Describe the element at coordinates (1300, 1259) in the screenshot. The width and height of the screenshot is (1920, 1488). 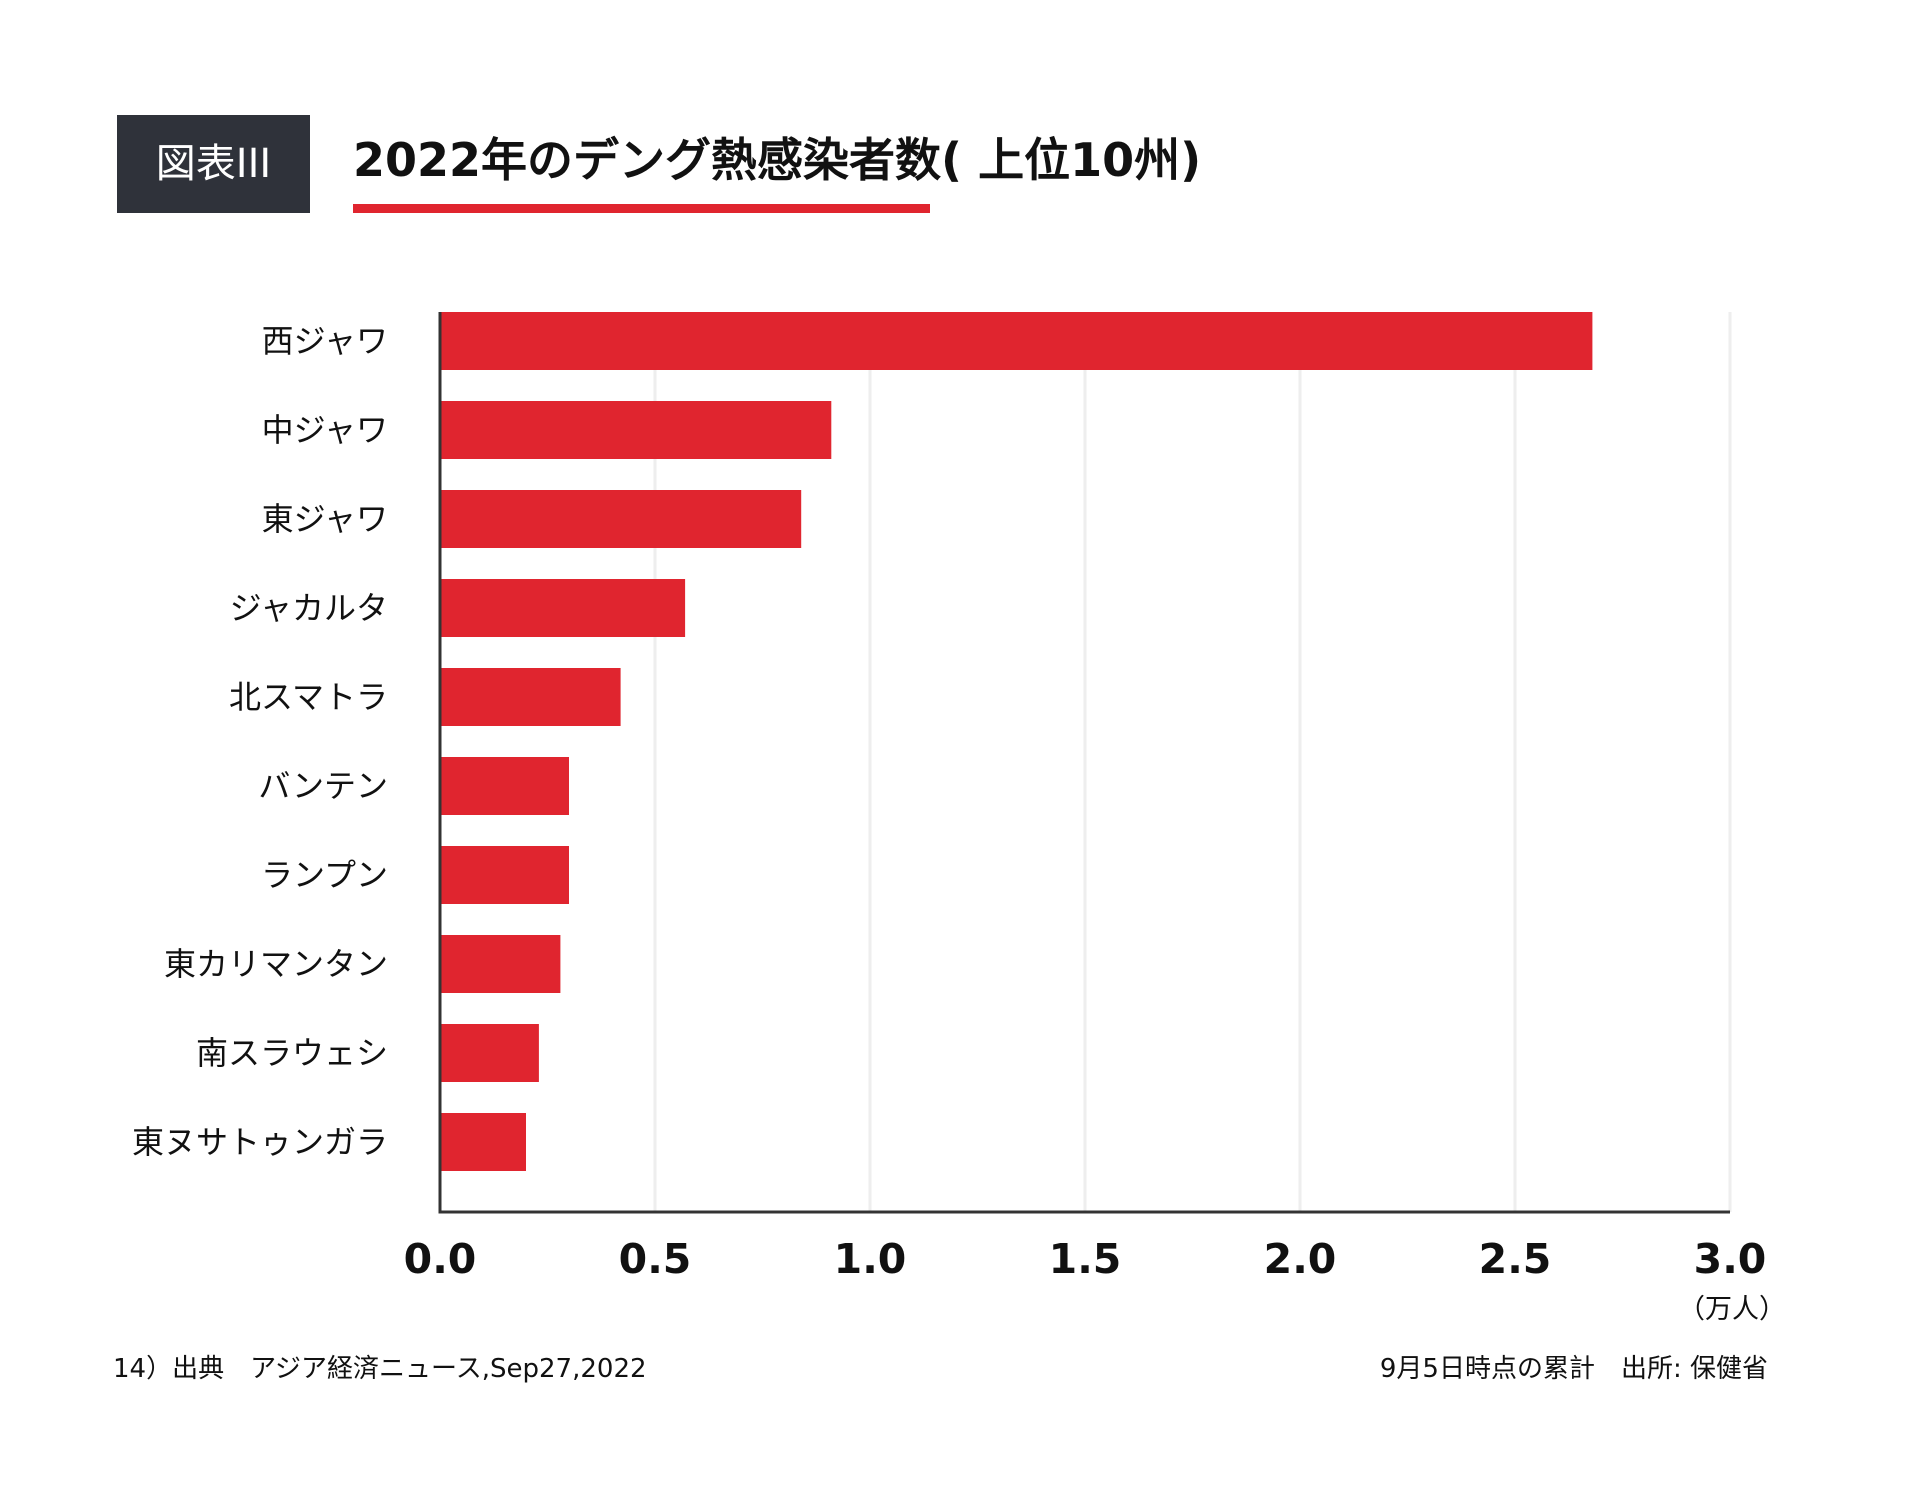
I see `x-tick-label: 2.0` at that location.